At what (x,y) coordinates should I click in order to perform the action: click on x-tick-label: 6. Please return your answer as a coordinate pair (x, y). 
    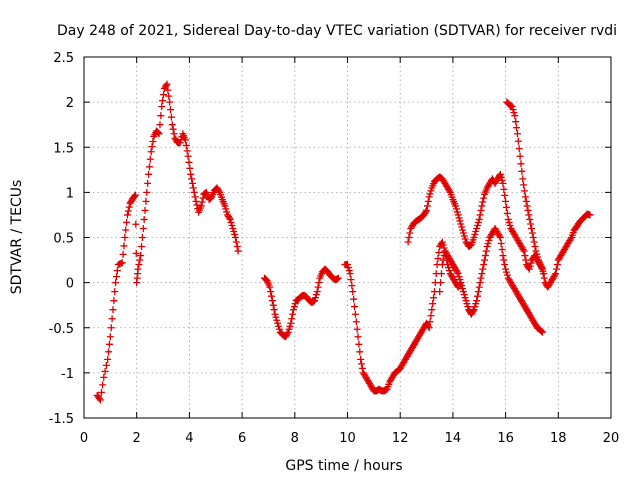
    Looking at the image, I should click on (242, 438).